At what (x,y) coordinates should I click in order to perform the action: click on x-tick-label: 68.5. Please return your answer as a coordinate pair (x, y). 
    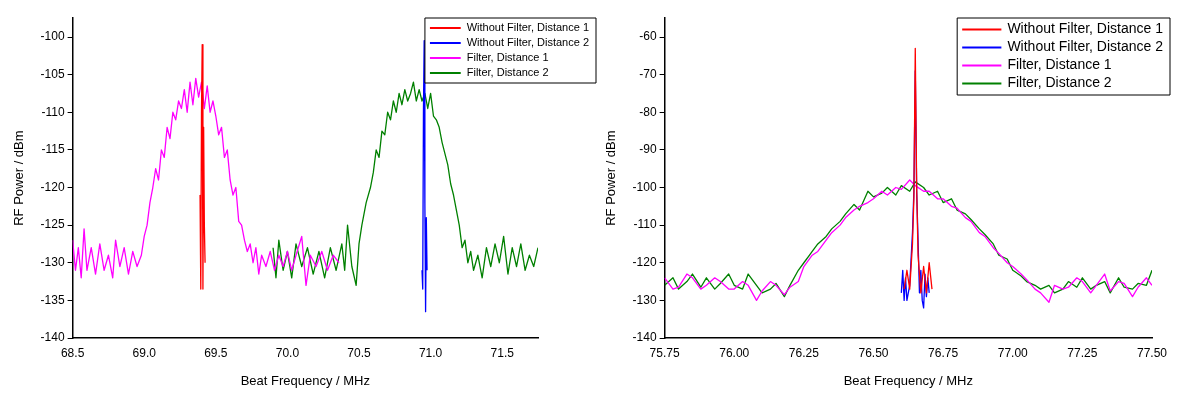
    Looking at the image, I should click on (72, 352).